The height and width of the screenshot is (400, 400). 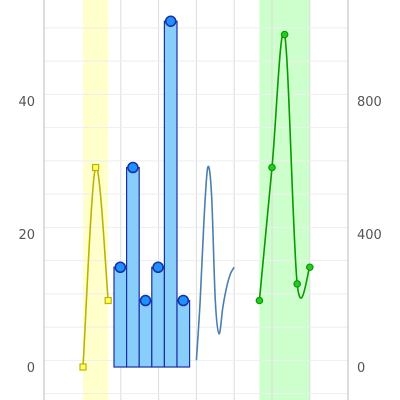 I want to click on series-yellow, so click(x=95, y=267).